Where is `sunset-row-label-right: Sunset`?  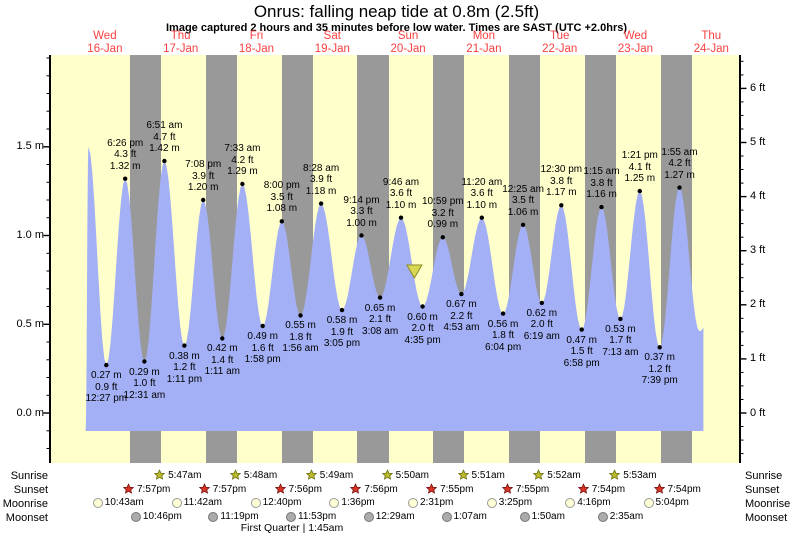 sunset-row-label-right: Sunset is located at coordinates (762, 490).